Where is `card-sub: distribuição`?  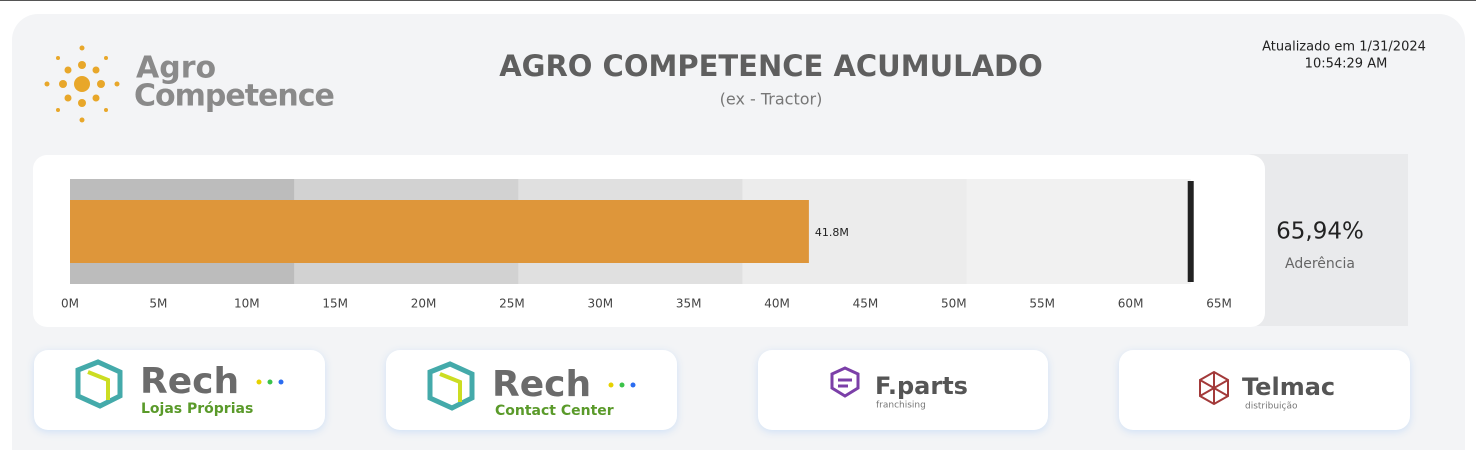 card-sub: distribuição is located at coordinates (1271, 407).